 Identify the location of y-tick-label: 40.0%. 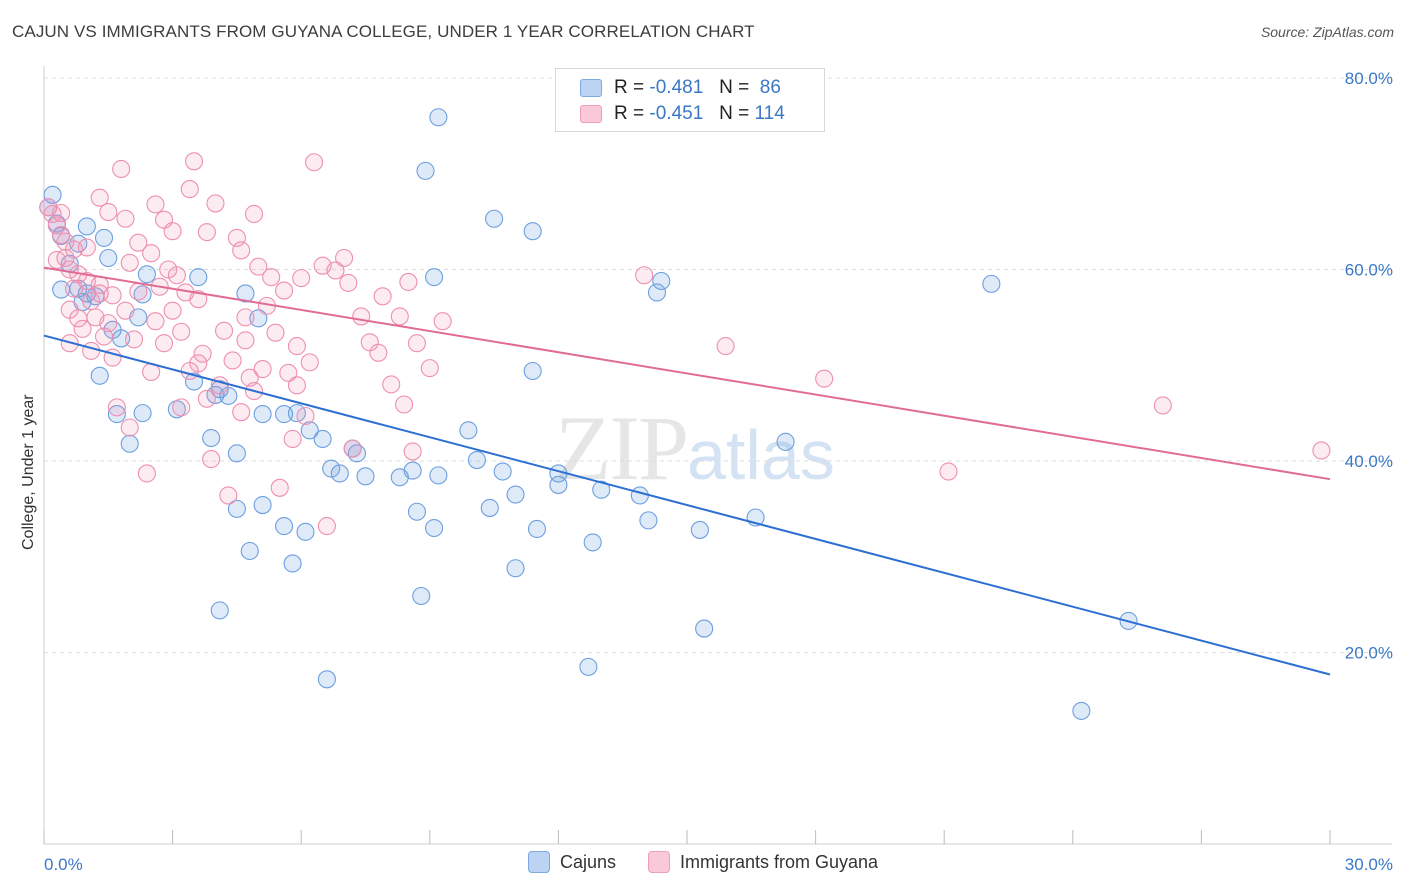
(1369, 461).